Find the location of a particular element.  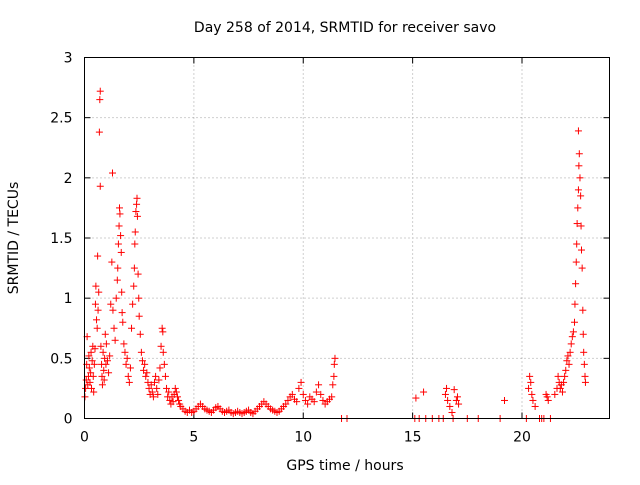

x-tick-label: 0 is located at coordinates (84, 438).